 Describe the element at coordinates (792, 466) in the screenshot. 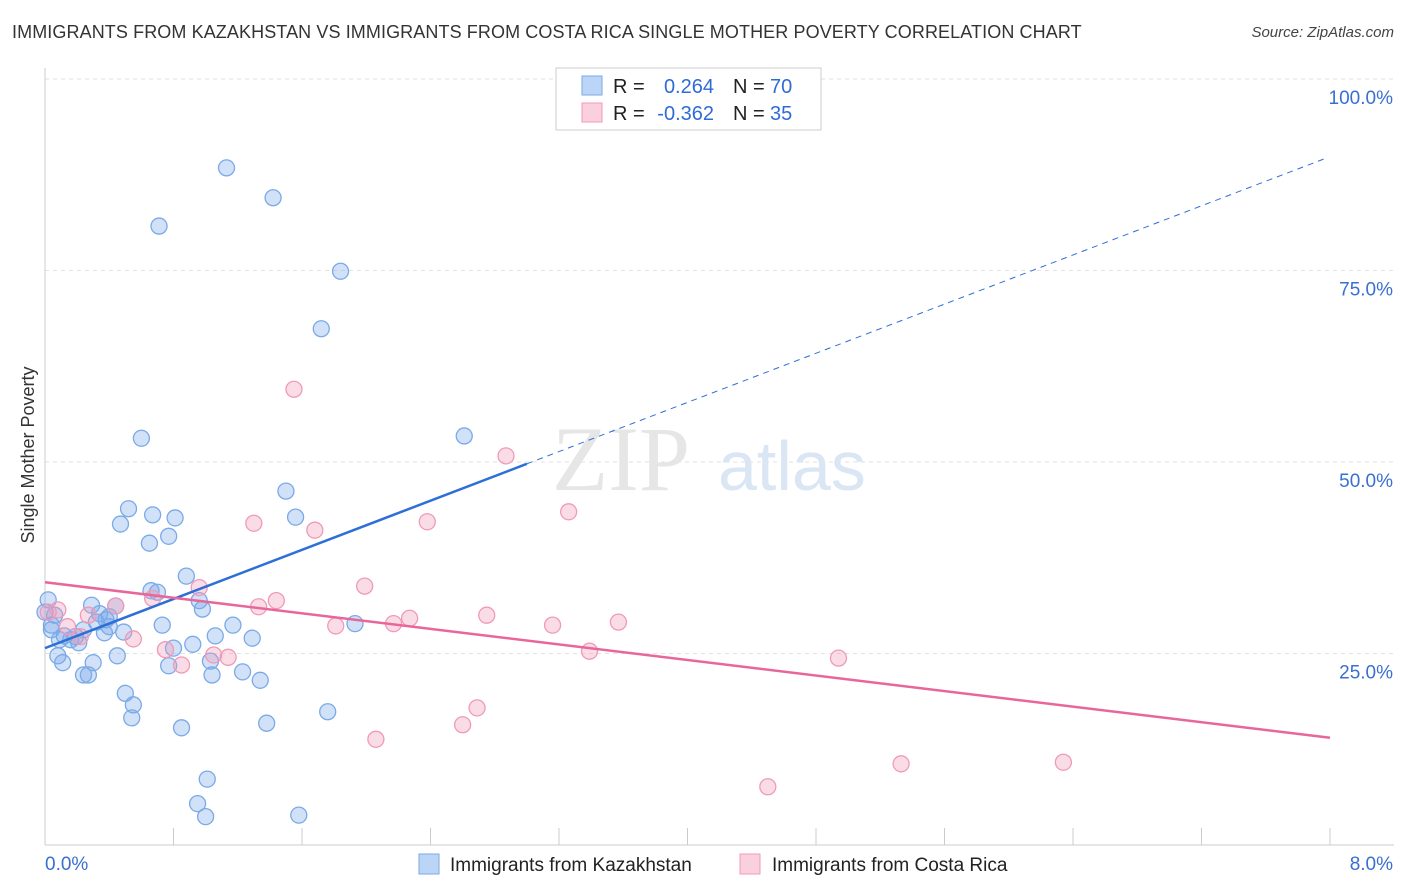

I see `svg-text: atlas` at that location.